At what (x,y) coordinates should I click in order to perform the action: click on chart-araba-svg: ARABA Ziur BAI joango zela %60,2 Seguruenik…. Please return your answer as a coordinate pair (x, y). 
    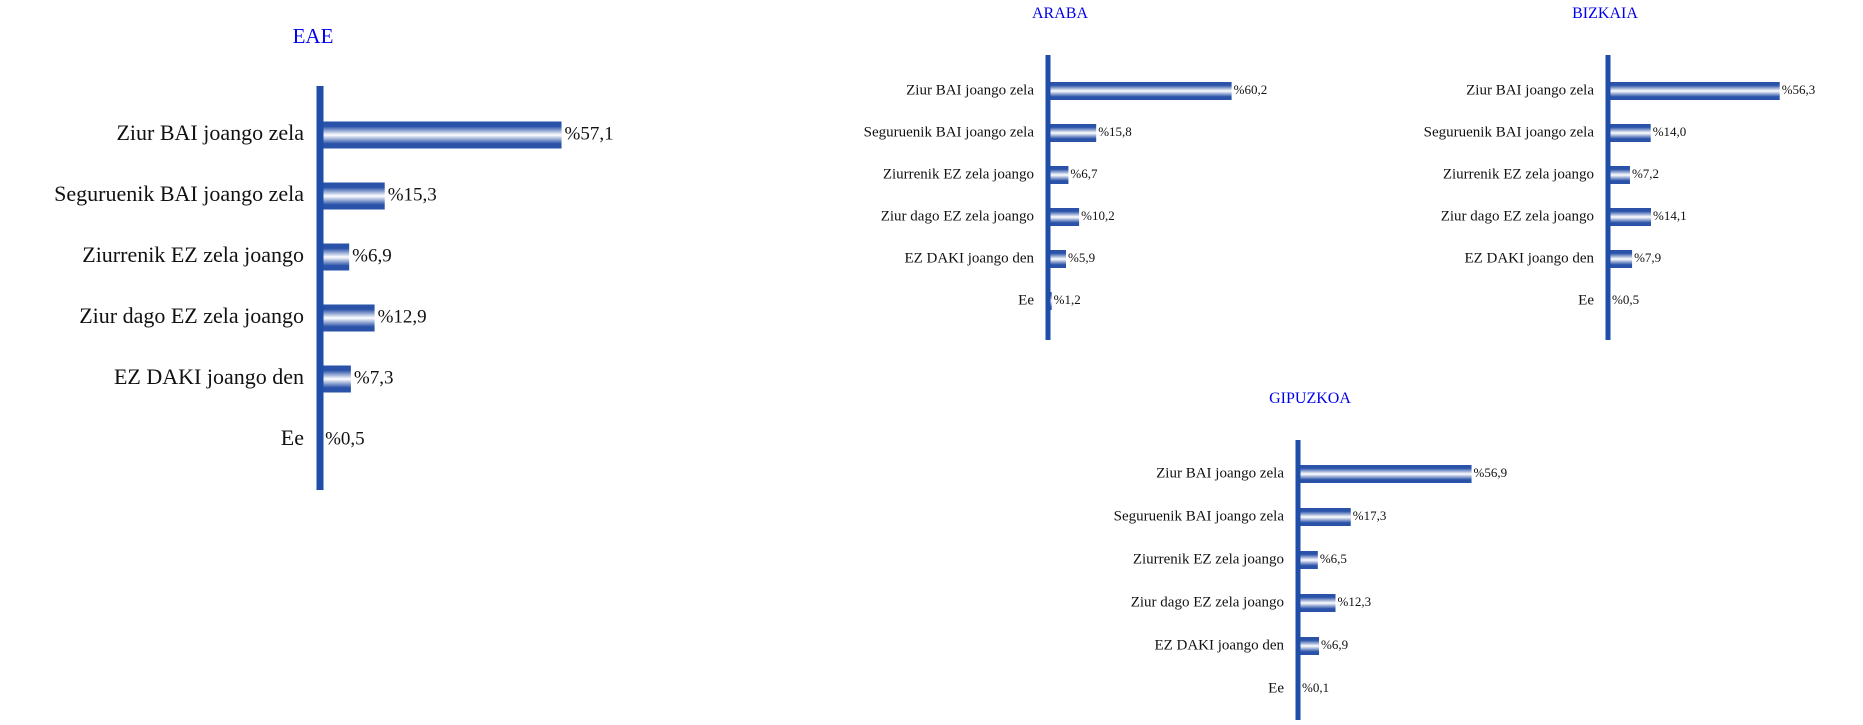
    Looking at the image, I should click on (1066, 172).